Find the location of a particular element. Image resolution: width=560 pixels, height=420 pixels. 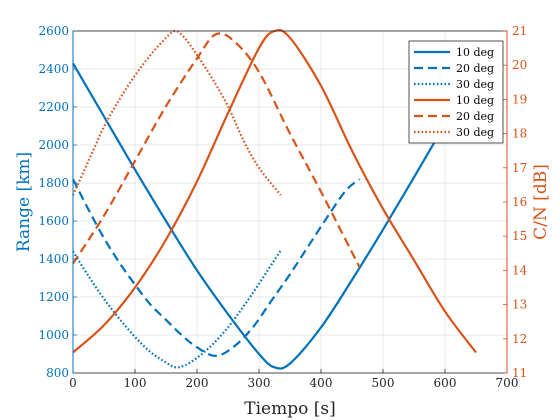

right-tick-label: 11 is located at coordinates (519, 373).